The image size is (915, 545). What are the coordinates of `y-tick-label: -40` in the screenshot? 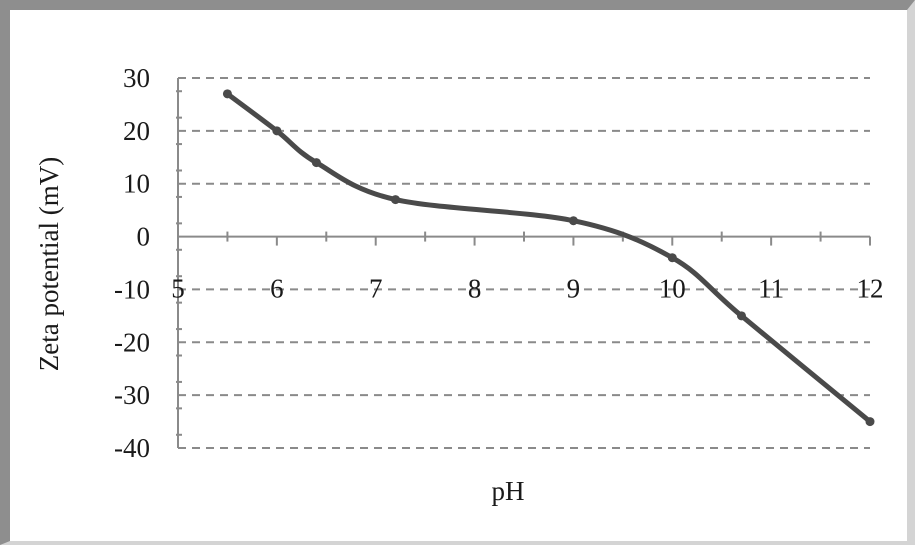 It's located at (132, 448).